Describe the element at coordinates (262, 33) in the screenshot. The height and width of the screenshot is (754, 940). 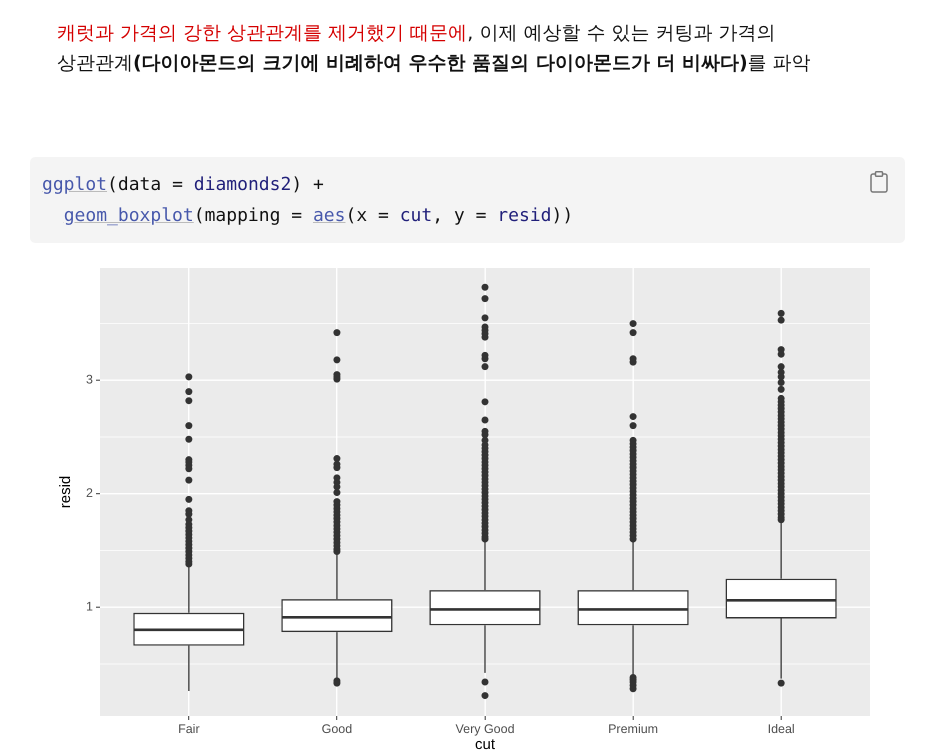
I see `text: 캐럿과 가격의 강한 상관관계를 제거했기 때문에` at that location.